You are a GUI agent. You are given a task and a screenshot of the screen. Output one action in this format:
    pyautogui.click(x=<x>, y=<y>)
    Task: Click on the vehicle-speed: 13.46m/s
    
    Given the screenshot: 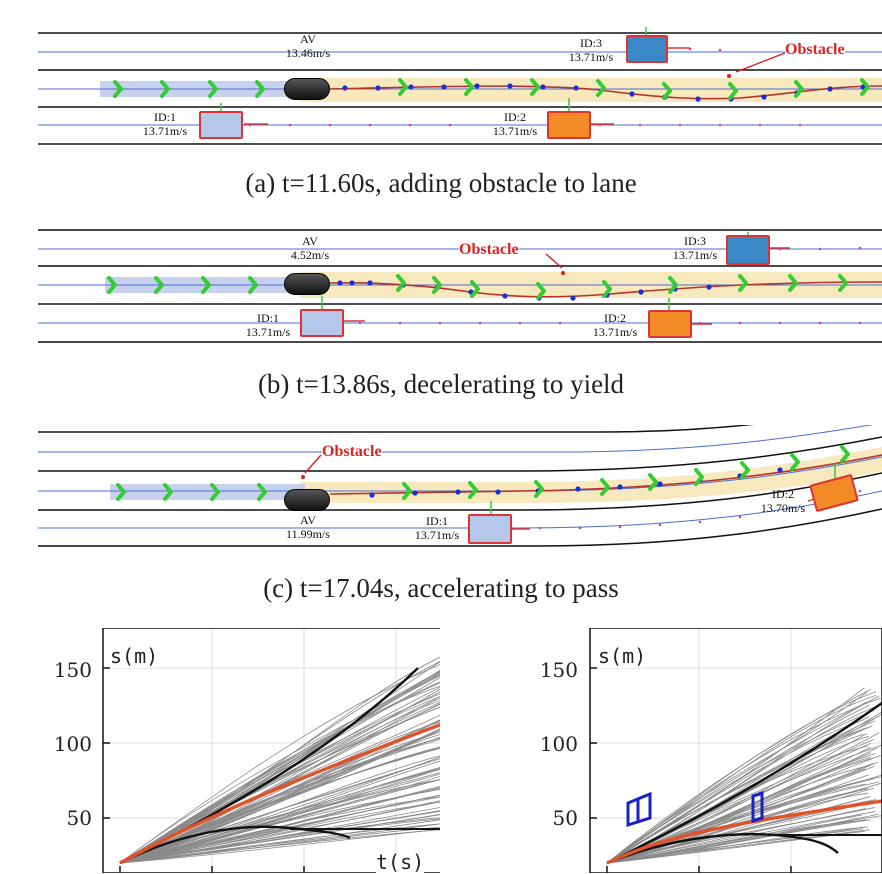 What is the action you would take?
    pyautogui.click(x=308, y=53)
    